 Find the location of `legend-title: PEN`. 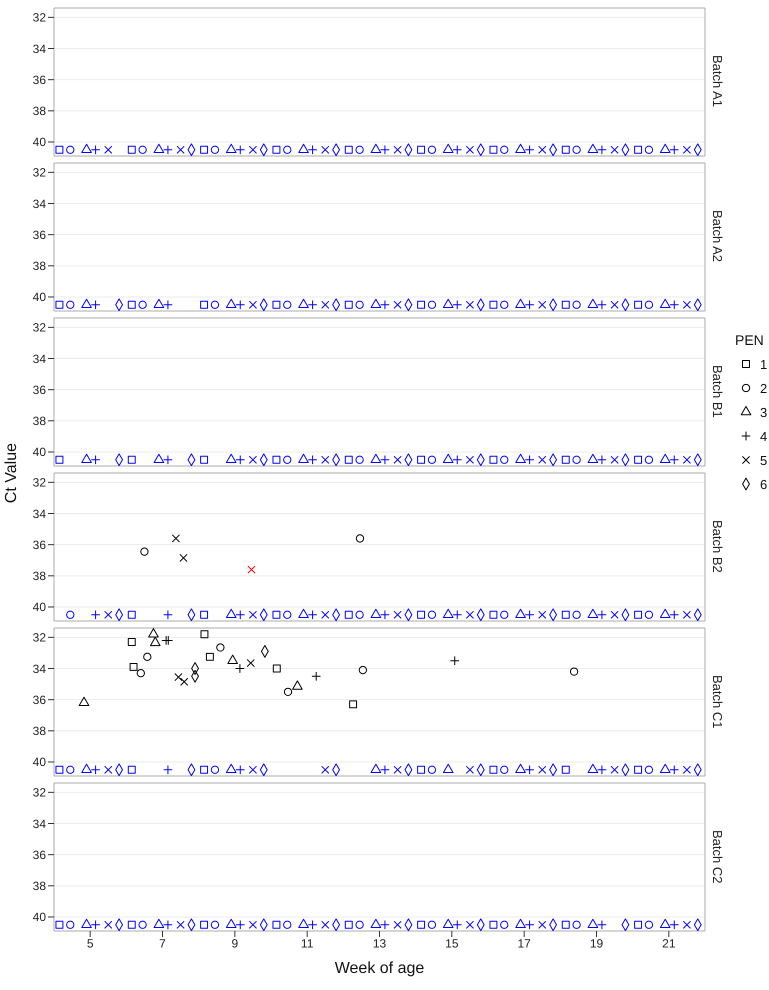

legend-title: PEN is located at coordinates (750, 340).